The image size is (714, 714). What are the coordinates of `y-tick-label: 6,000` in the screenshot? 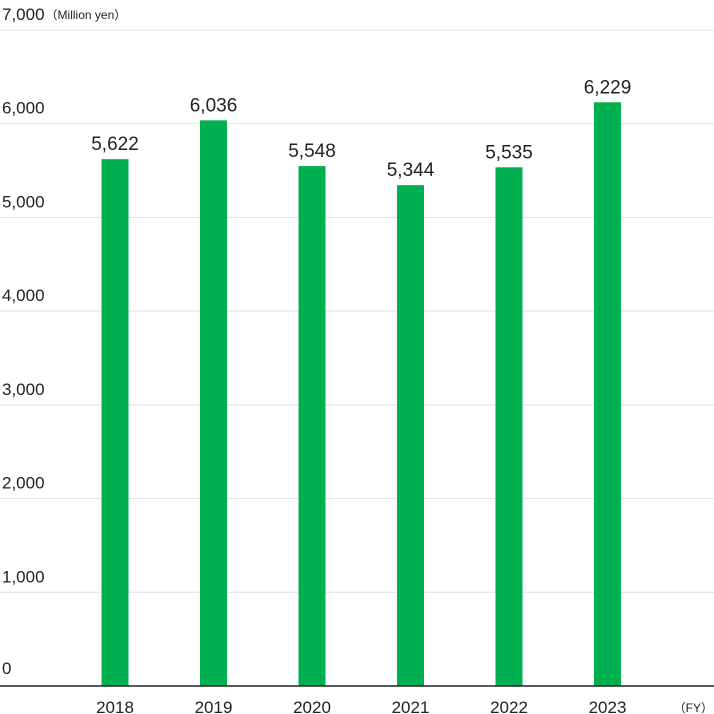 It's located at (23, 108).